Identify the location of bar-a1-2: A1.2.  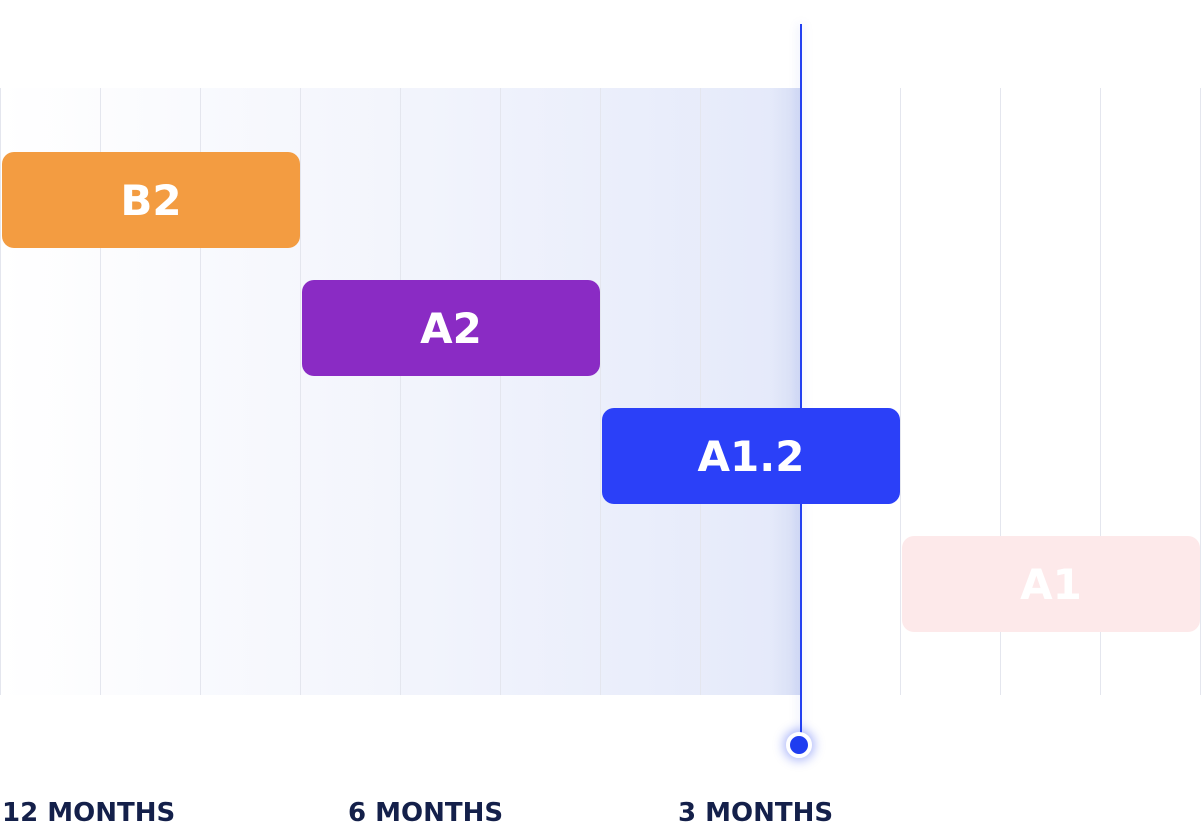
(751, 456).